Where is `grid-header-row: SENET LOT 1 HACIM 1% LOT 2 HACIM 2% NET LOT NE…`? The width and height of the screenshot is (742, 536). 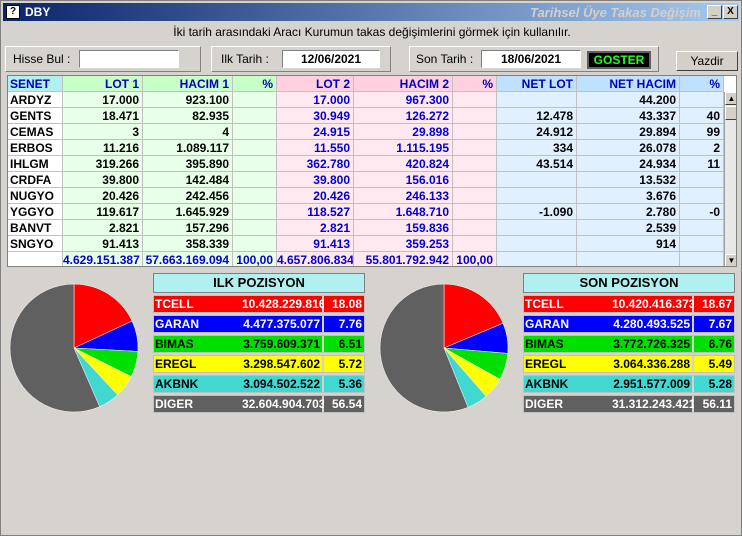
grid-header-row: SENET LOT 1 HACIM 1% LOT 2 HACIM 2% NET LOT NE… is located at coordinates (372, 84).